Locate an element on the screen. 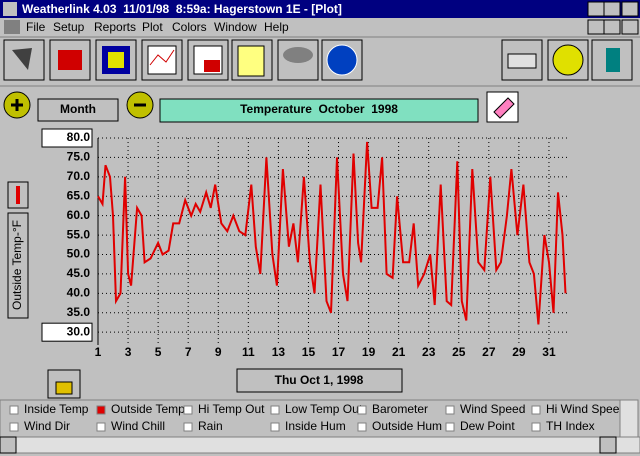  menu-bar: File Setup Reports Plot Colors Window Help is located at coordinates (157, 27).